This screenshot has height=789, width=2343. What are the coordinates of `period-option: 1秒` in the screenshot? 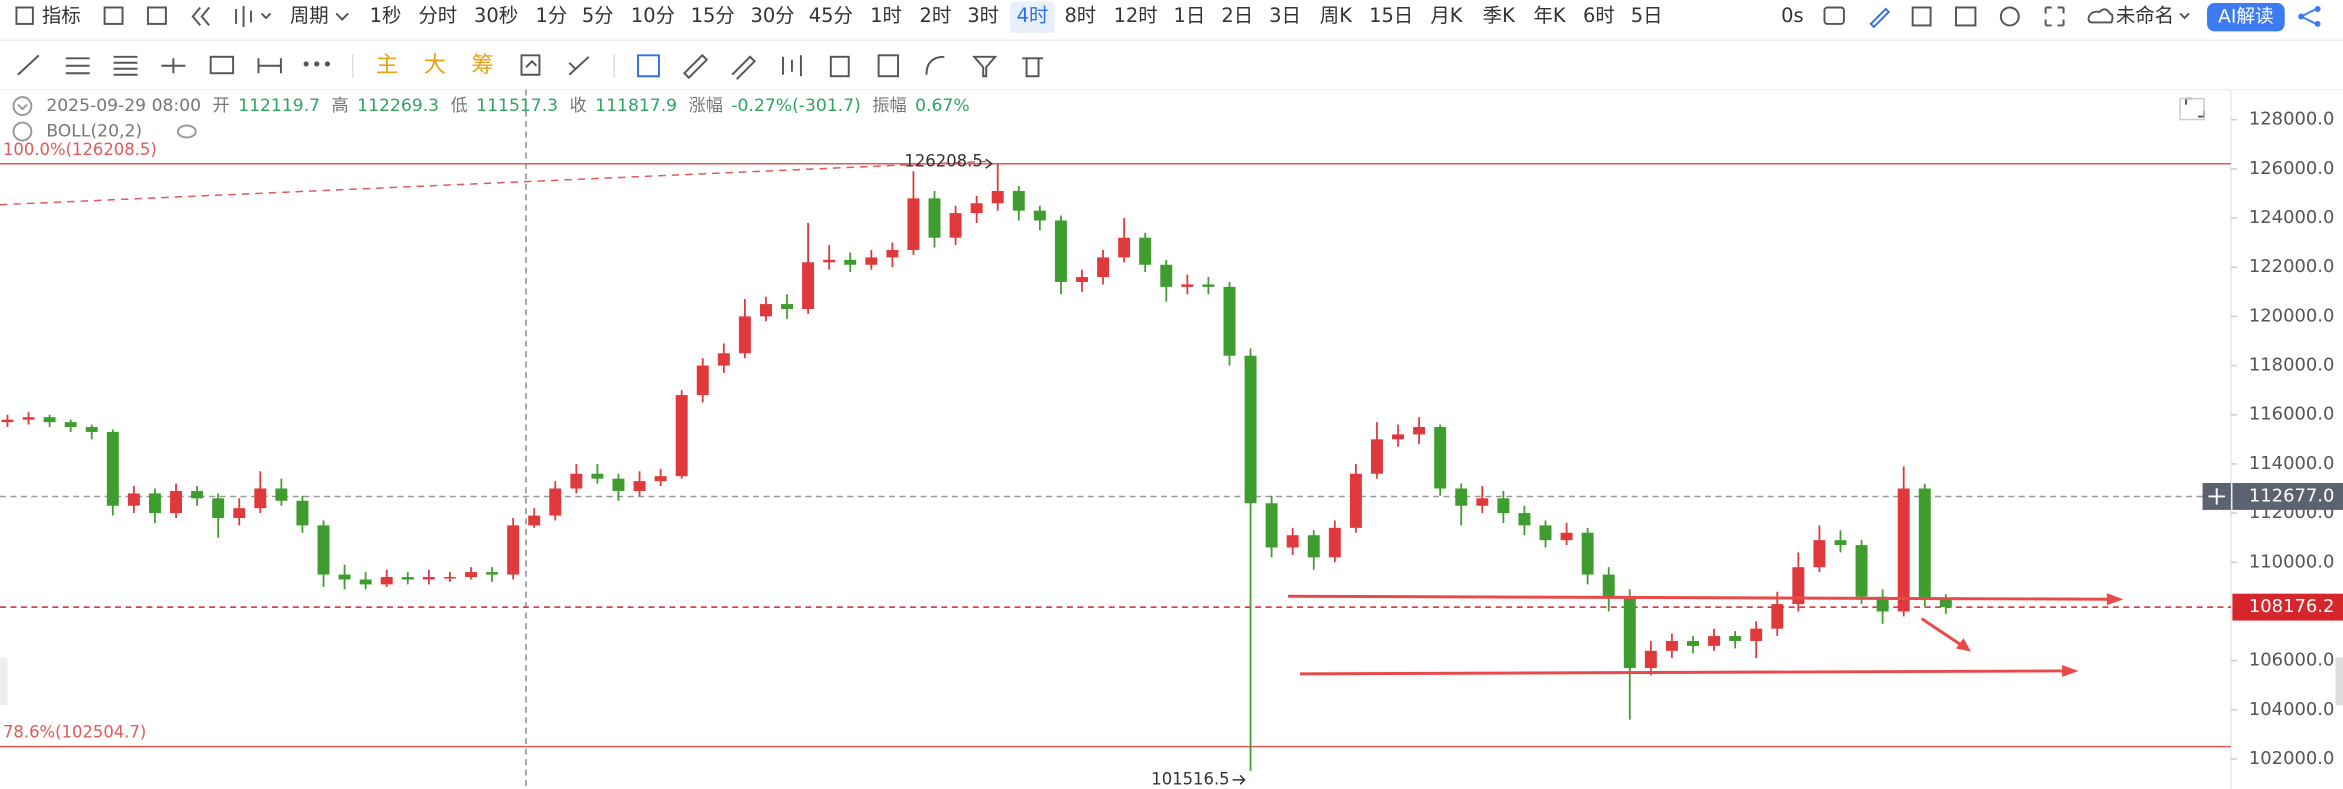 It's located at (386, 15).